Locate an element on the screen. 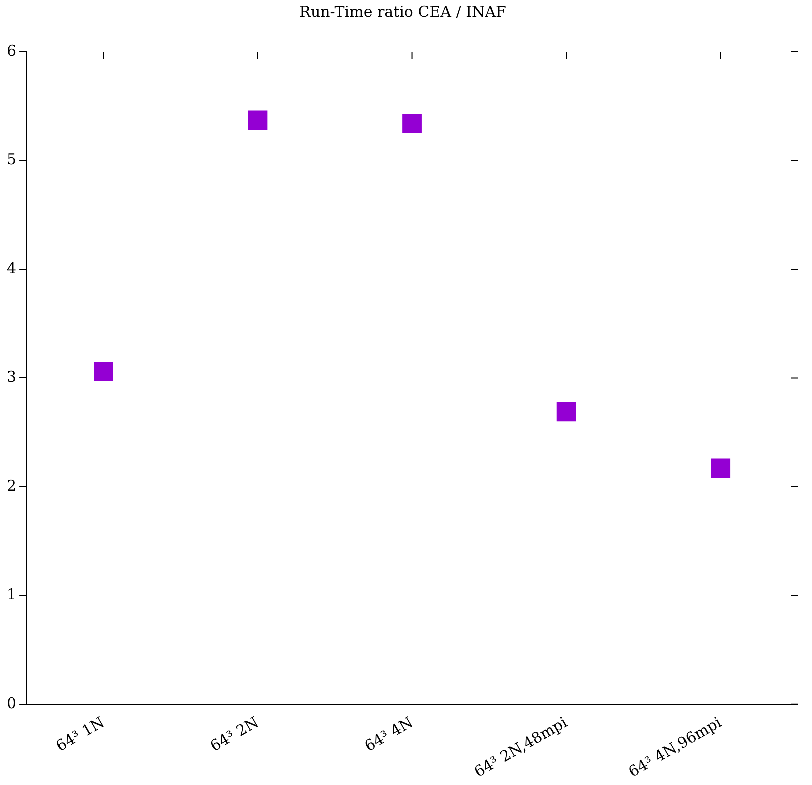  y-tick-label: 5 is located at coordinates (11, 159).